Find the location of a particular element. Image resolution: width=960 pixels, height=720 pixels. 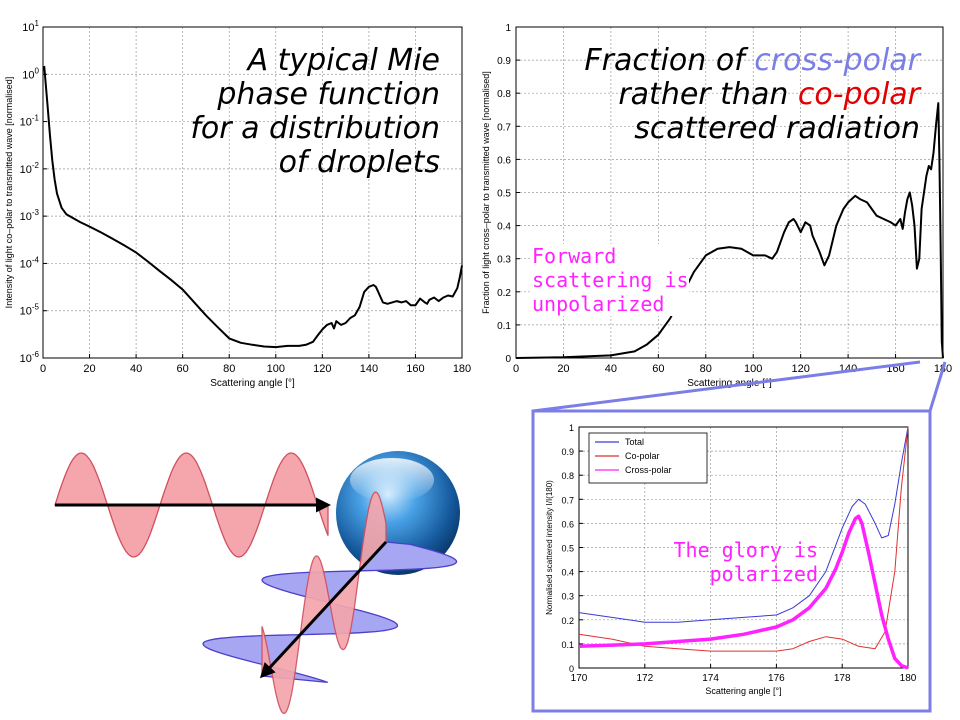

x-tick-label: 172 is located at coordinates (644, 678).